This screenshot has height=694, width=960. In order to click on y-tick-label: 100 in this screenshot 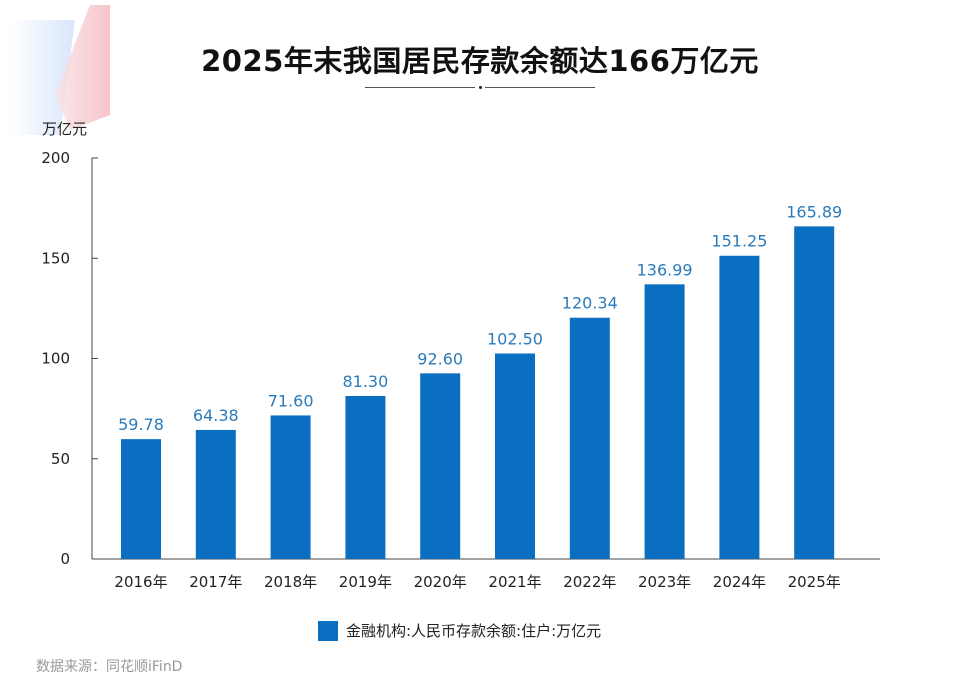, I will do `click(55, 359)`.